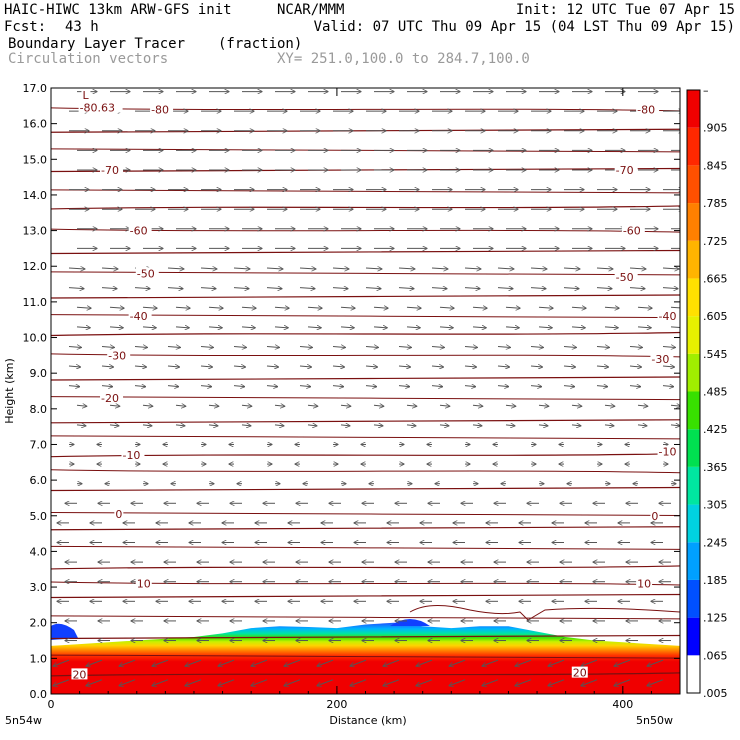 The width and height of the screenshot is (740, 740). Describe the element at coordinates (260, 44) in the screenshot. I see `field-units: (fraction)` at that location.